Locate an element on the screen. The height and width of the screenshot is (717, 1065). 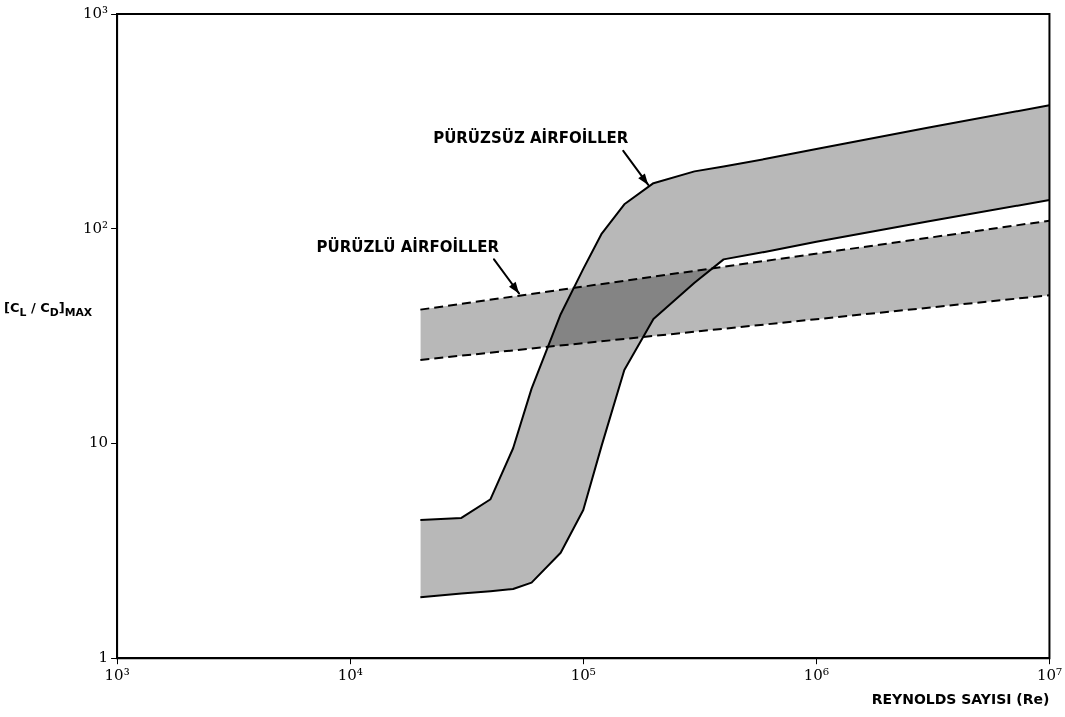
x-tick-label: 10⁶ is located at coordinates (816, 675).